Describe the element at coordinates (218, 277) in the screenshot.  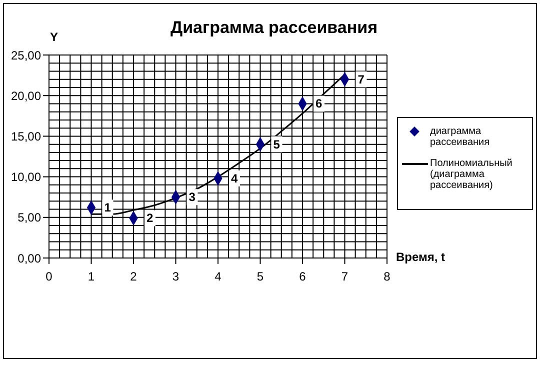
I see `x-tick-label: 4` at that location.